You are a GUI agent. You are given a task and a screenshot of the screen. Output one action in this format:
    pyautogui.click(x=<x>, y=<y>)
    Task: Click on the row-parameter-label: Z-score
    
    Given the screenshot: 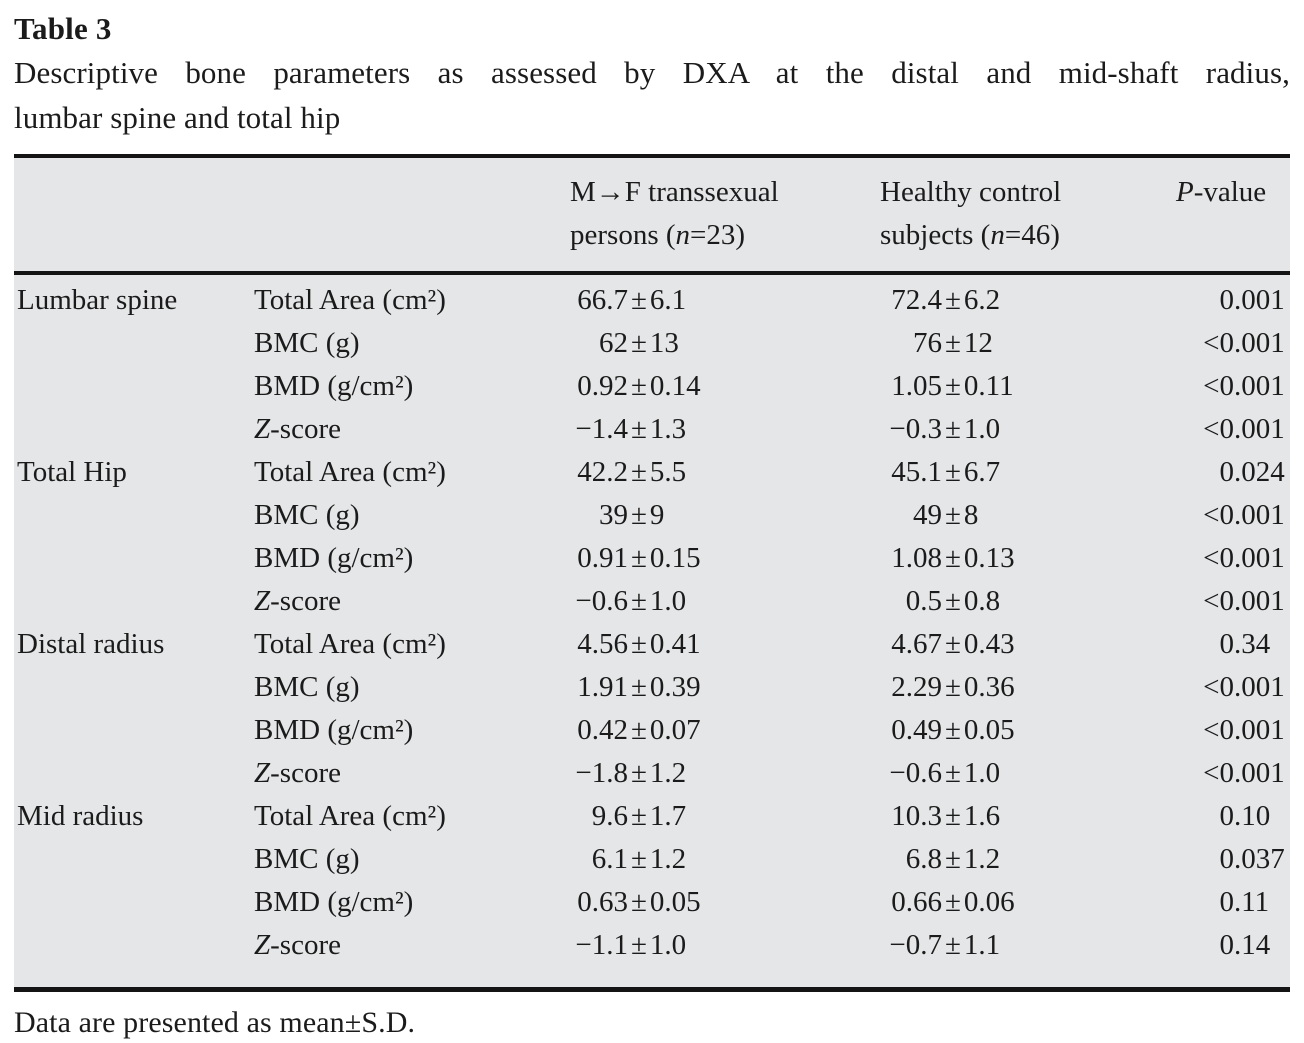 What is the action you would take?
    pyautogui.click(x=412, y=773)
    